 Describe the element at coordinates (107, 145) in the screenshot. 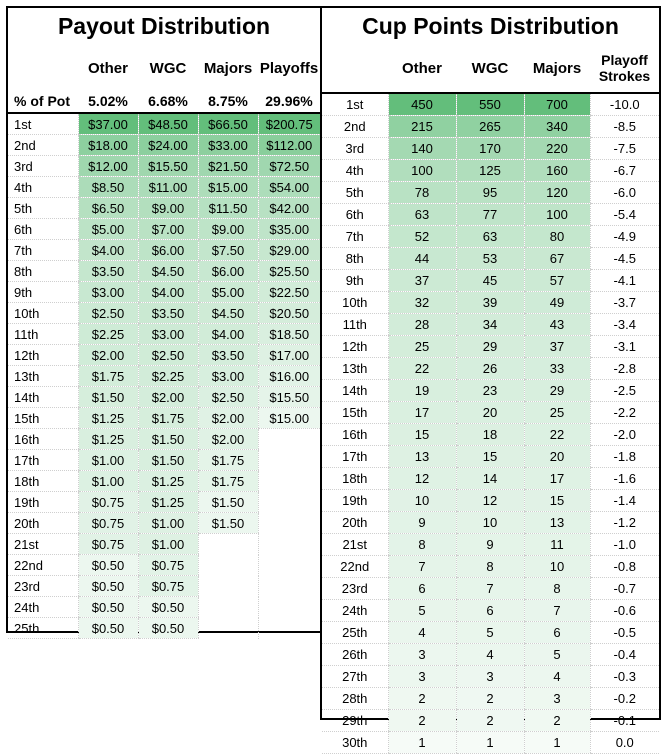

I see `payout-other-cell: $18.00` at that location.